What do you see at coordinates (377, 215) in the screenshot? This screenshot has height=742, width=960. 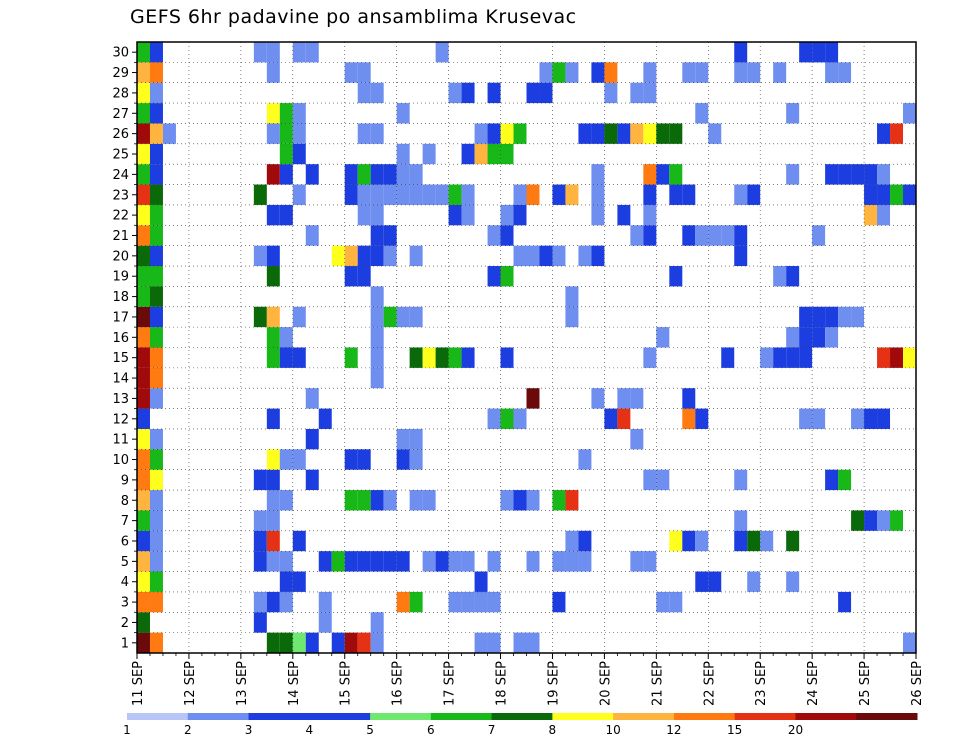 I see `precip-cell-m22-c18` at bounding box center [377, 215].